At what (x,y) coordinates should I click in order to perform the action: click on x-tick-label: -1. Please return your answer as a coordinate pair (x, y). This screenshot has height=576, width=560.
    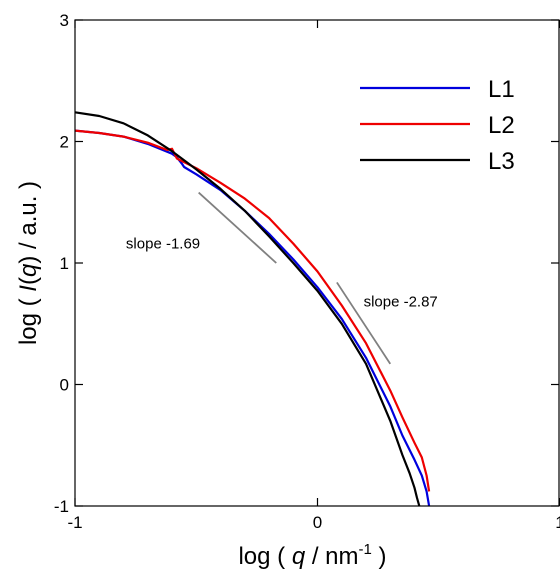
    Looking at the image, I should click on (74, 522).